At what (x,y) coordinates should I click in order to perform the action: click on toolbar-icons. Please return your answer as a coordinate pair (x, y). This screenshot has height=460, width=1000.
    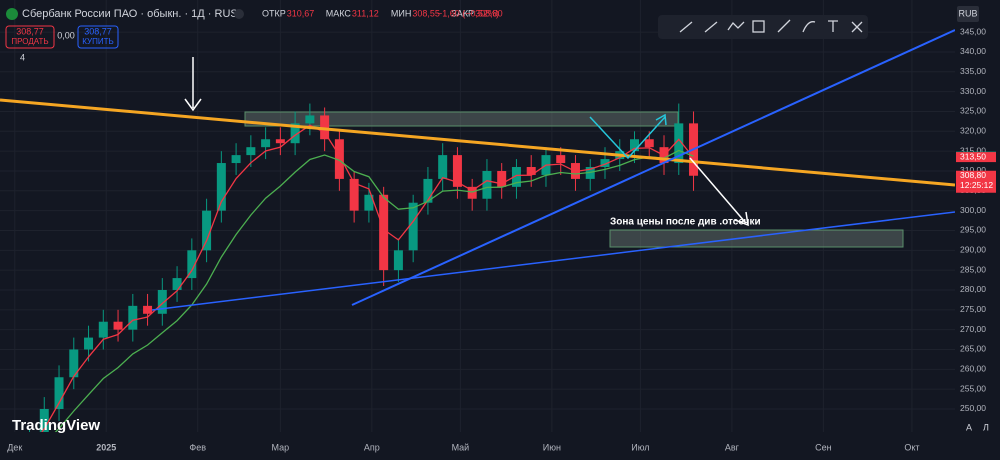
    Looking at the image, I should click on (771, 26).